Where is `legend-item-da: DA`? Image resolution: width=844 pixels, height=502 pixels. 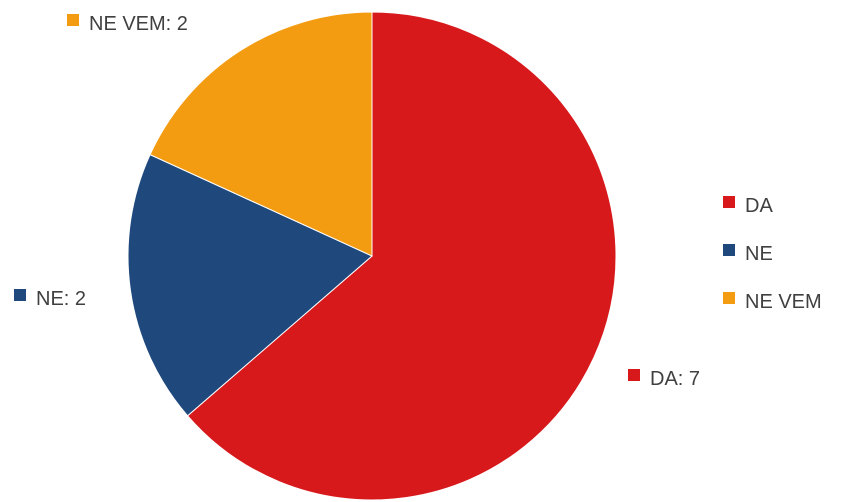 legend-item-da: DA is located at coordinates (748, 206).